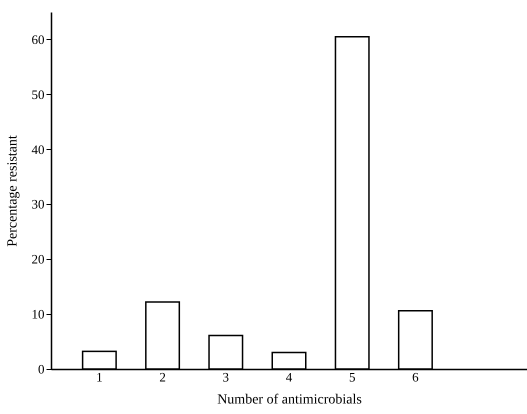  What do you see at coordinates (162, 377) in the screenshot?
I see `x-tick-label: 2` at bounding box center [162, 377].